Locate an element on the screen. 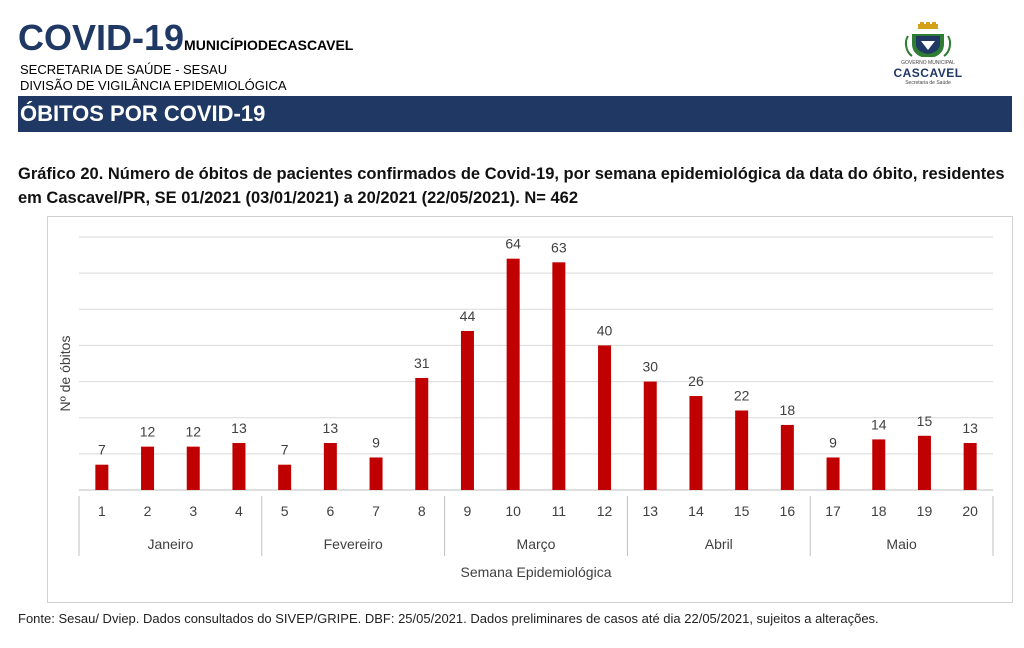 The height and width of the screenshot is (648, 1024). banner-title: ÓBITOS POR COVID-19 is located at coordinates (143, 113).